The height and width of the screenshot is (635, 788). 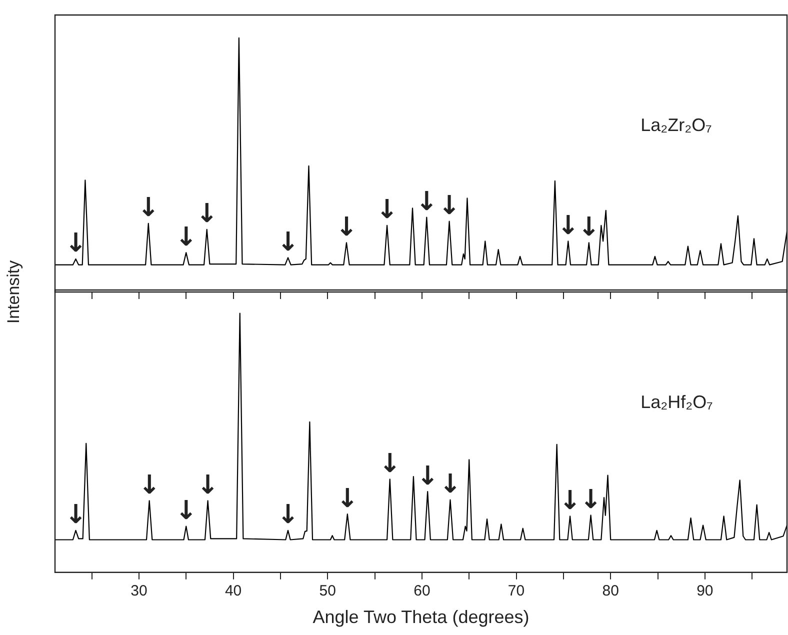 I want to click on x-tick-label: 40, so click(x=233, y=591).